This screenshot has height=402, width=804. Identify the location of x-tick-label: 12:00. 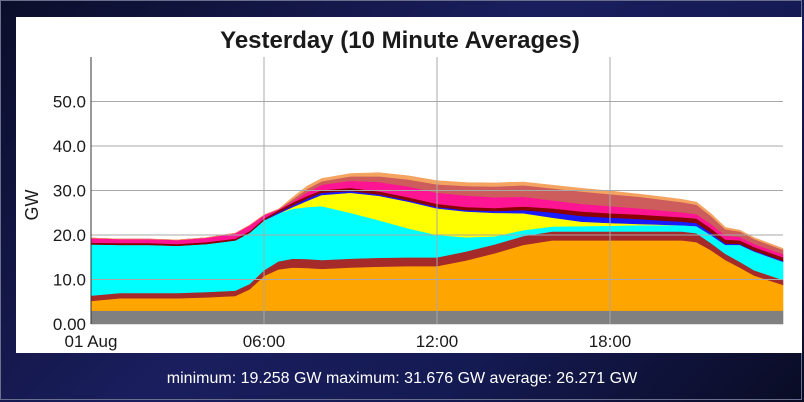
(437, 341).